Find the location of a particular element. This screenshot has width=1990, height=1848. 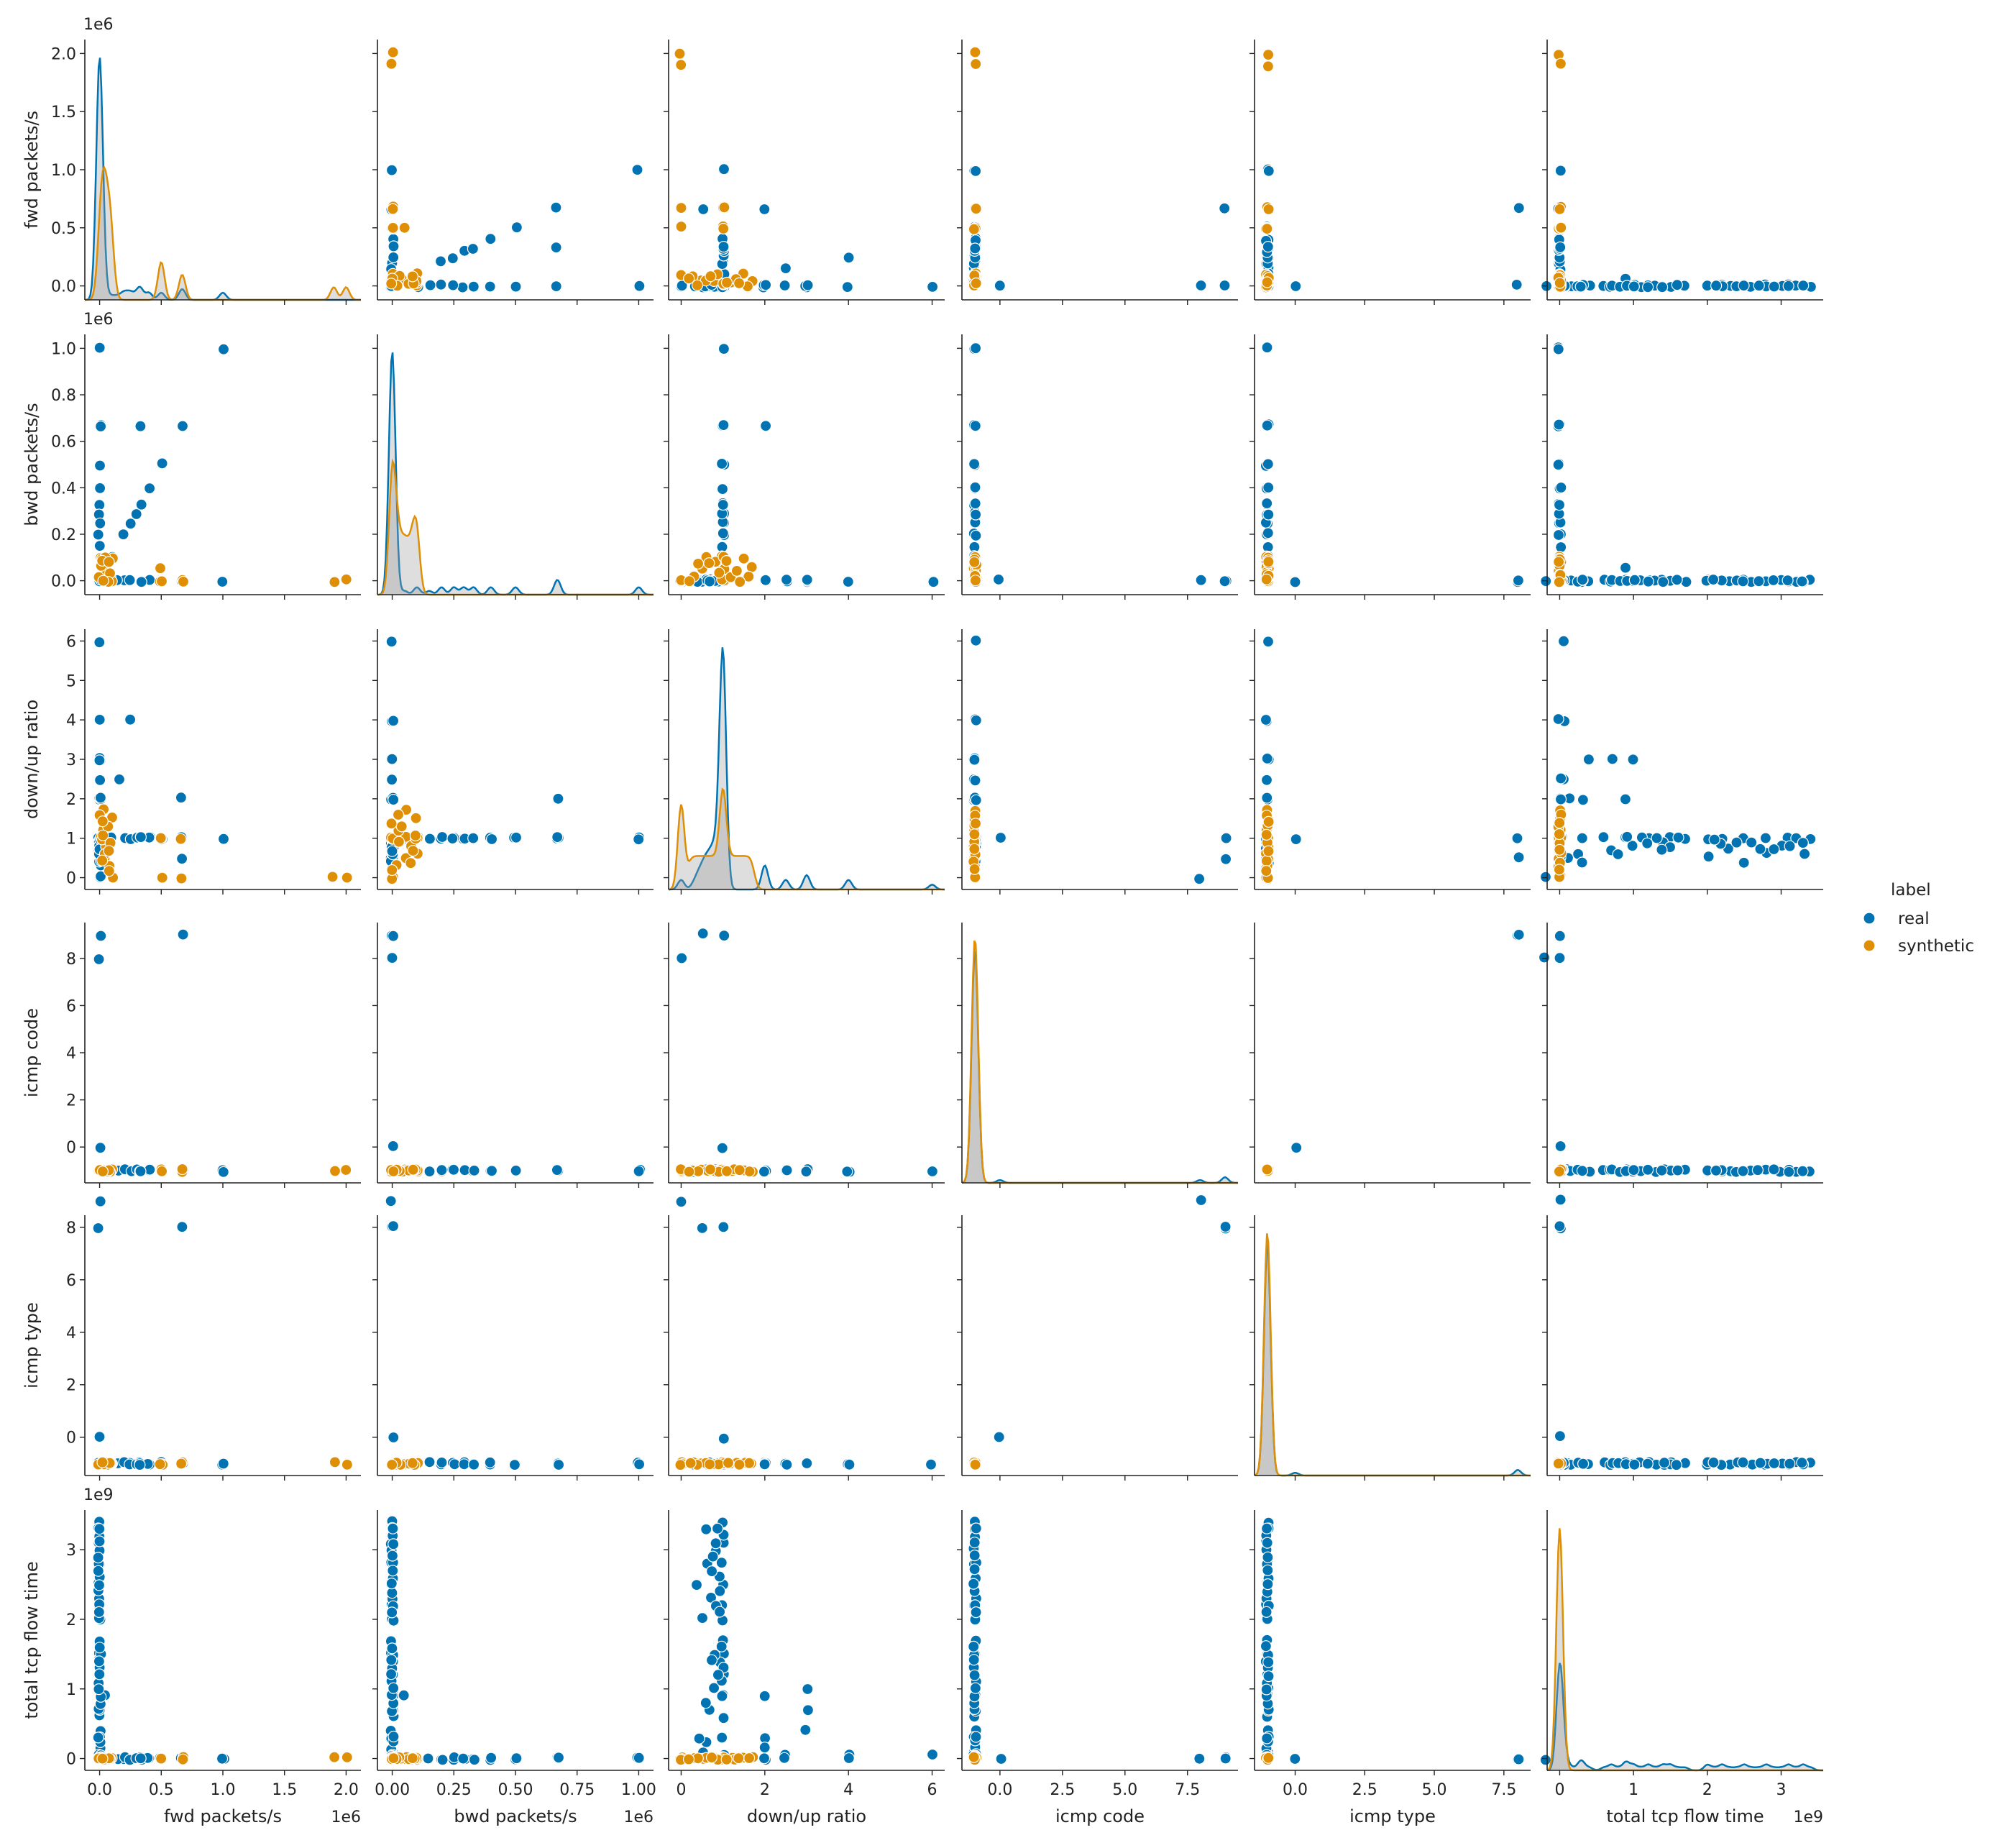

y-axis-label: fwd packets/s is located at coordinates (32, 170).